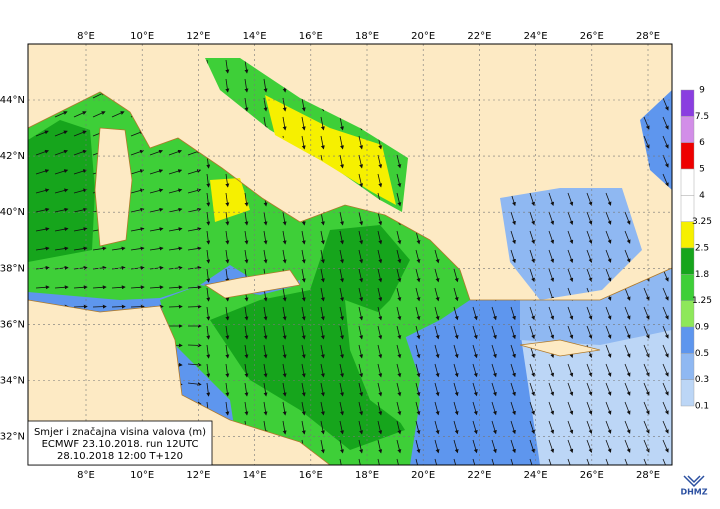 The width and height of the screenshot is (720, 509). What do you see at coordinates (367, 36) in the screenshot?
I see `lon-label: 18°E` at bounding box center [367, 36].